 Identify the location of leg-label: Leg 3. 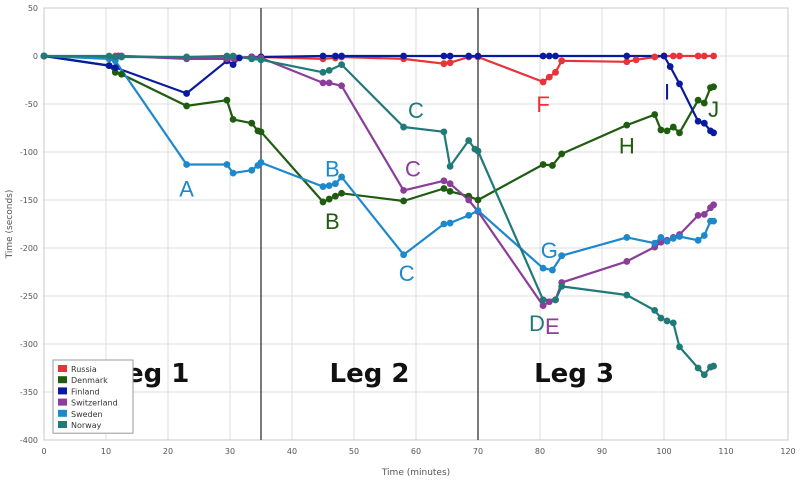
(574, 374).